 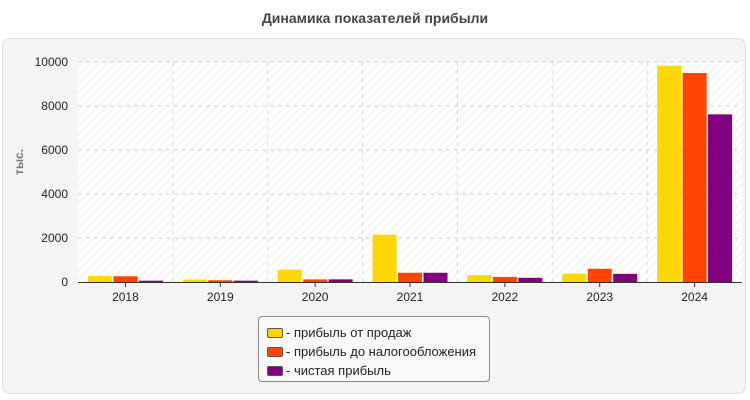 I want to click on legend-item-pretax-profit: прибыль до налогообложения, so click(x=378, y=351).